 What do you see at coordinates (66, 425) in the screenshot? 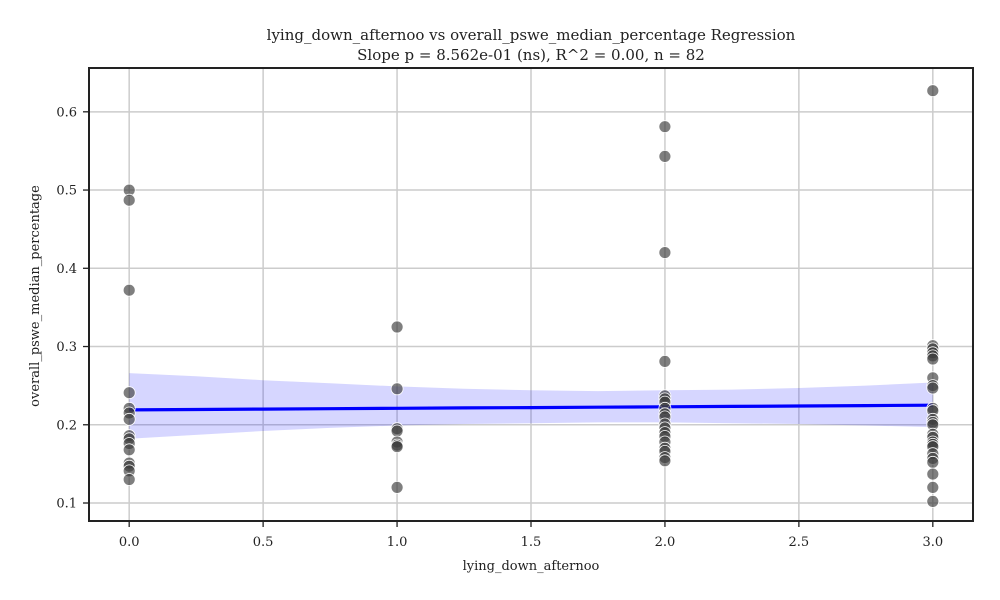
I see `y-tick-label: 0.2` at bounding box center [66, 425].